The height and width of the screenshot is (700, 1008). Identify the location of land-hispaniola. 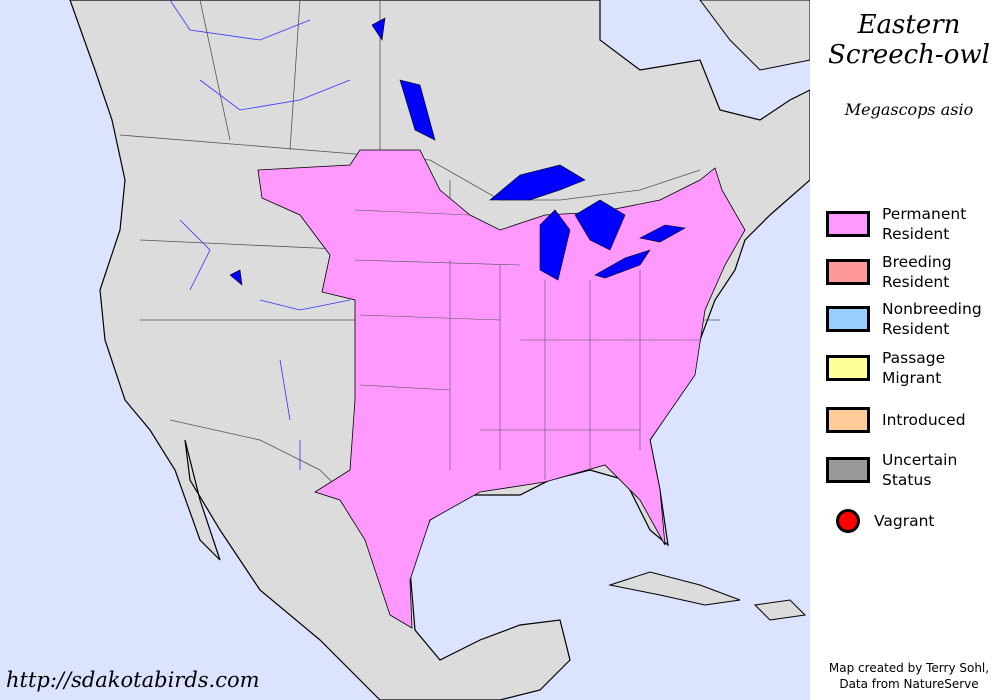
(780, 610).